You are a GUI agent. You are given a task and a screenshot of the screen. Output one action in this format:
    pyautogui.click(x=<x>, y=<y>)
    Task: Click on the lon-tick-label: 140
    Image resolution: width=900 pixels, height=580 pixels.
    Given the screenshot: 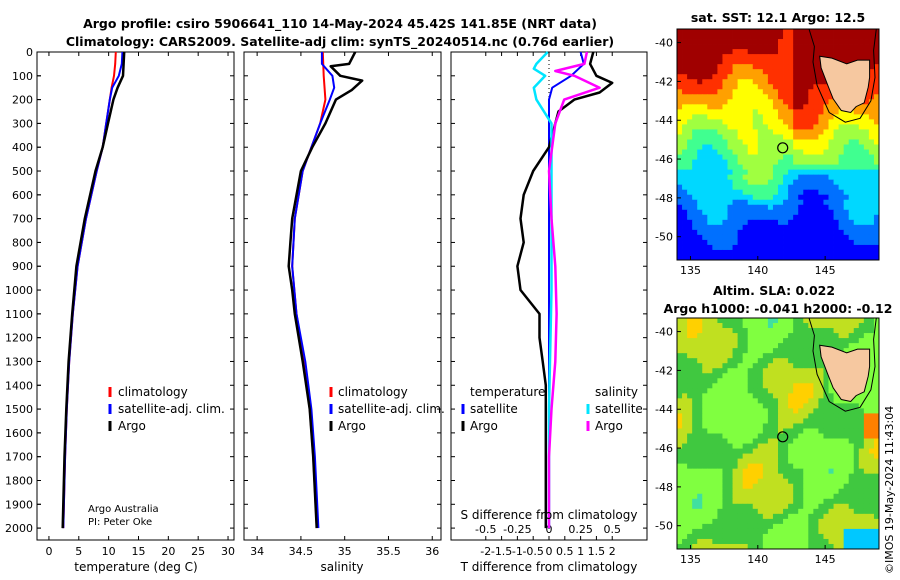 What is the action you would take?
    pyautogui.click(x=757, y=559)
    